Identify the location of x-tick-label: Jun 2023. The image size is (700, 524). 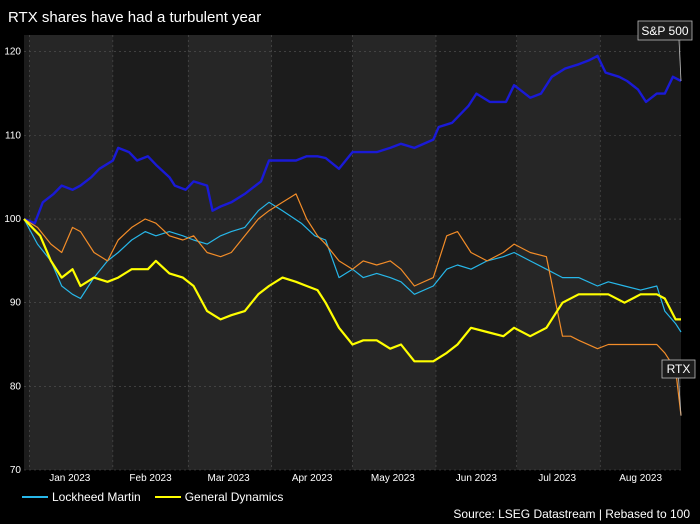
(477, 478).